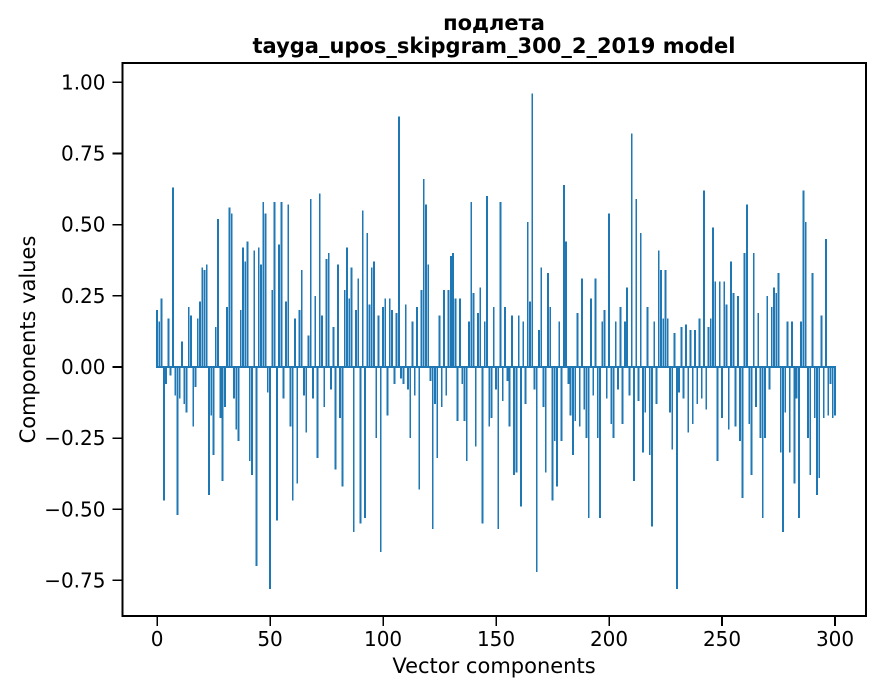  What do you see at coordinates (74, 438) in the screenshot?
I see `y-tick-label: −0.25` at bounding box center [74, 438].